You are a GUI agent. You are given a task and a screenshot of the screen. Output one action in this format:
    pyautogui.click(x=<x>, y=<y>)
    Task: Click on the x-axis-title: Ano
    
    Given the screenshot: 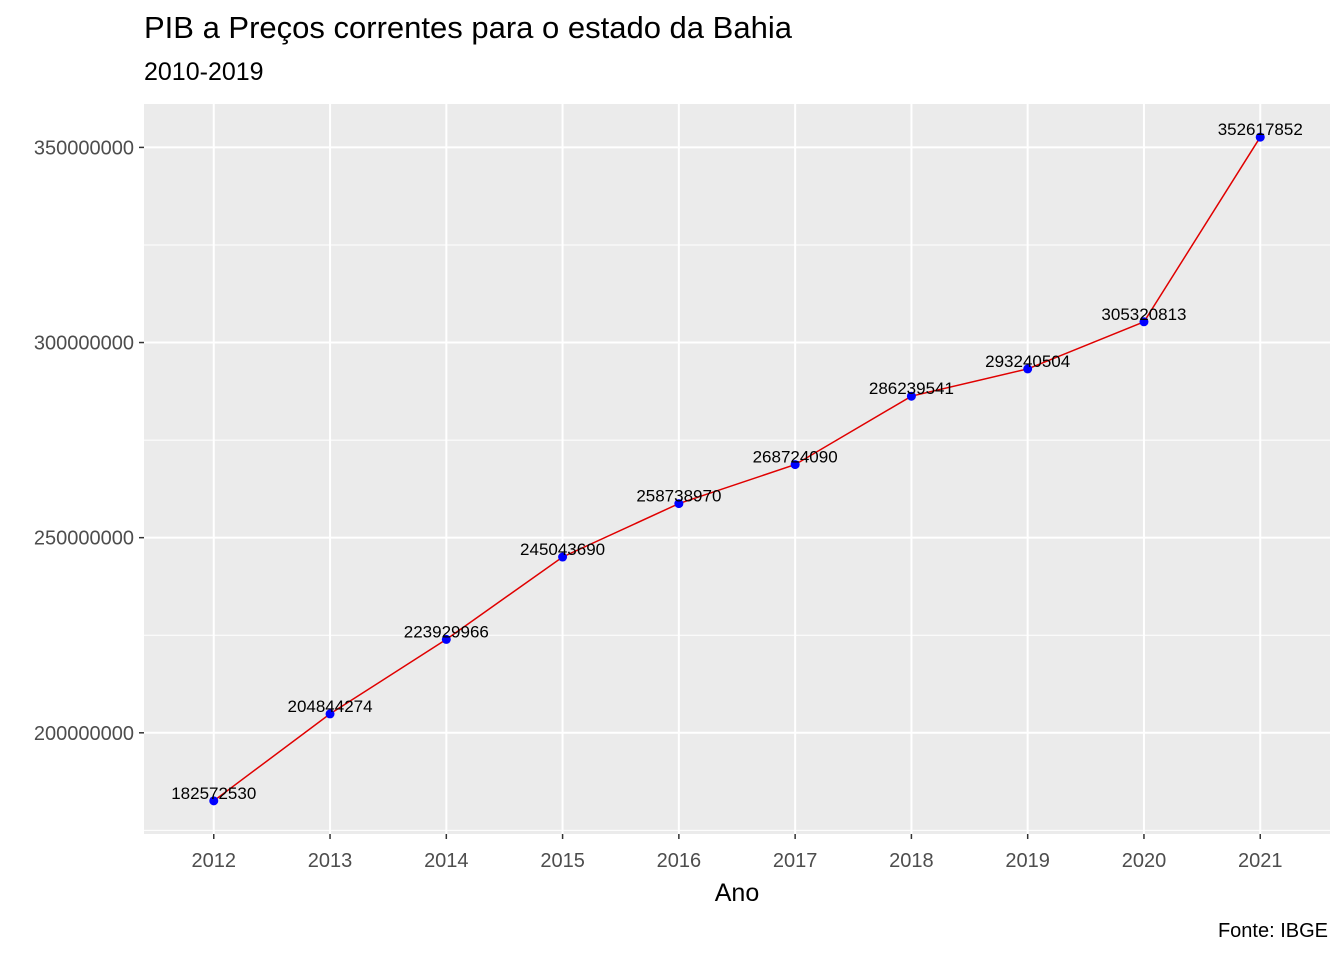 What is the action you would take?
    pyautogui.click(x=737, y=893)
    